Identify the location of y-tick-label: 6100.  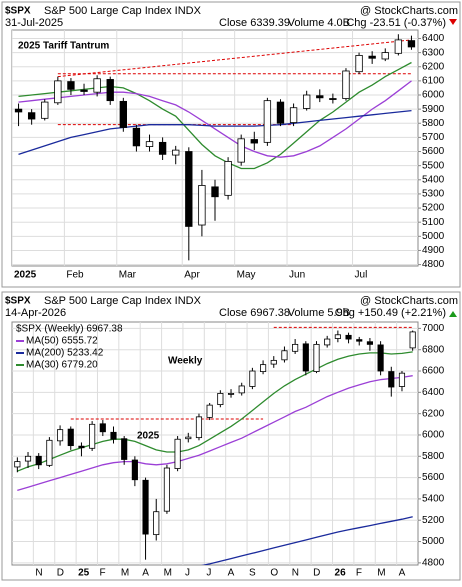
(433, 81).